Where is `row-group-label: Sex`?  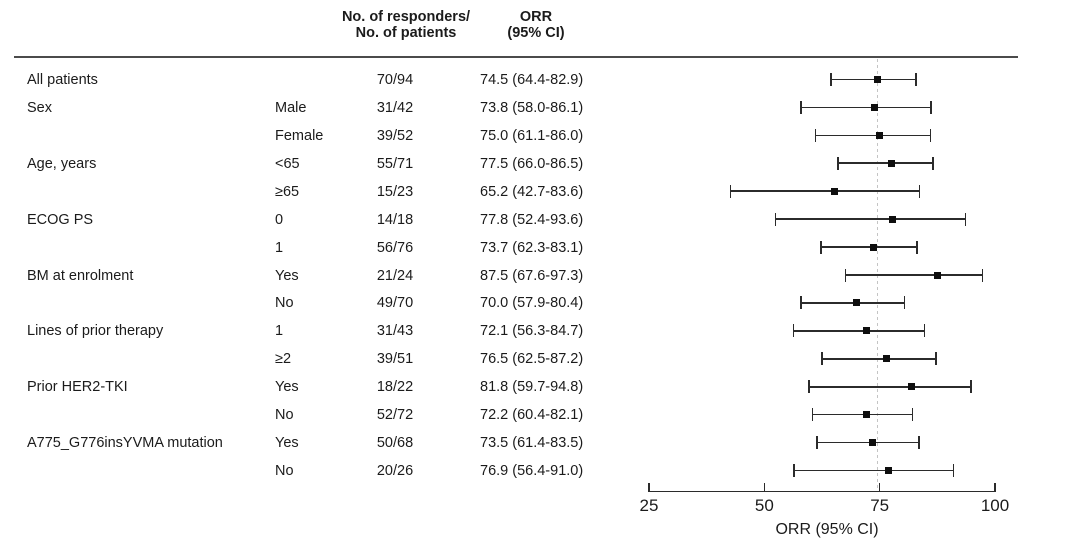 row-group-label: Sex is located at coordinates (39, 107).